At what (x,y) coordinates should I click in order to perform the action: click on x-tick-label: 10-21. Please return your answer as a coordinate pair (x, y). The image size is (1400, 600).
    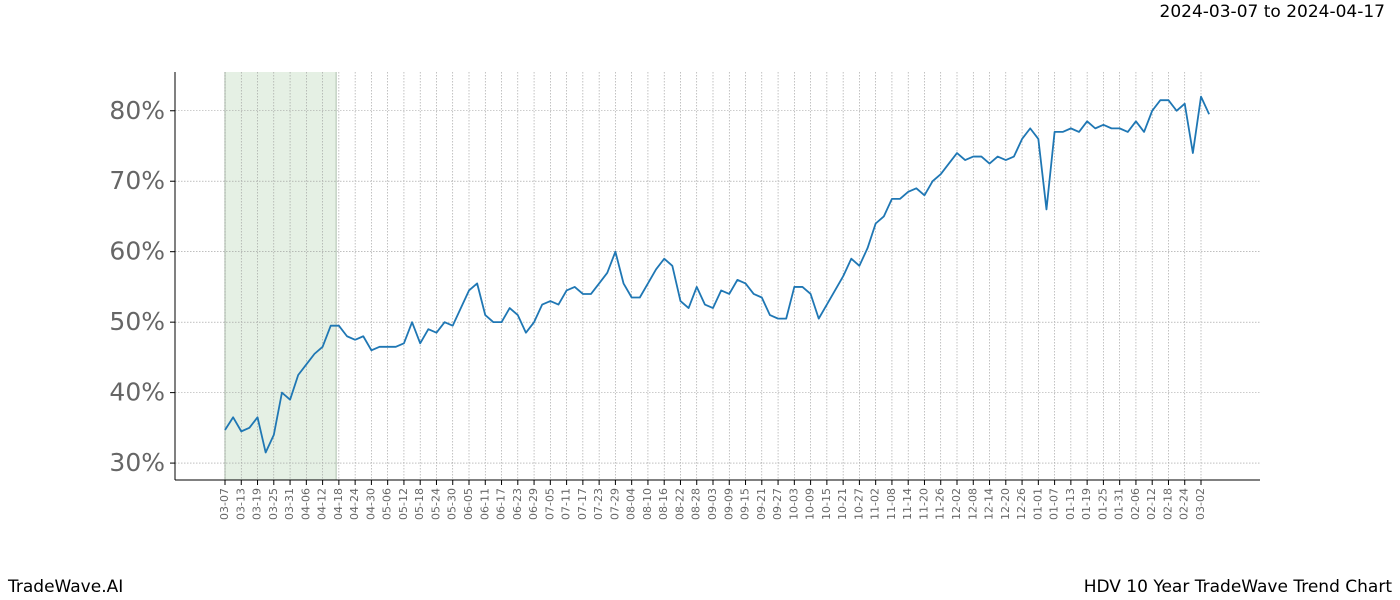
    Looking at the image, I should click on (842, 504).